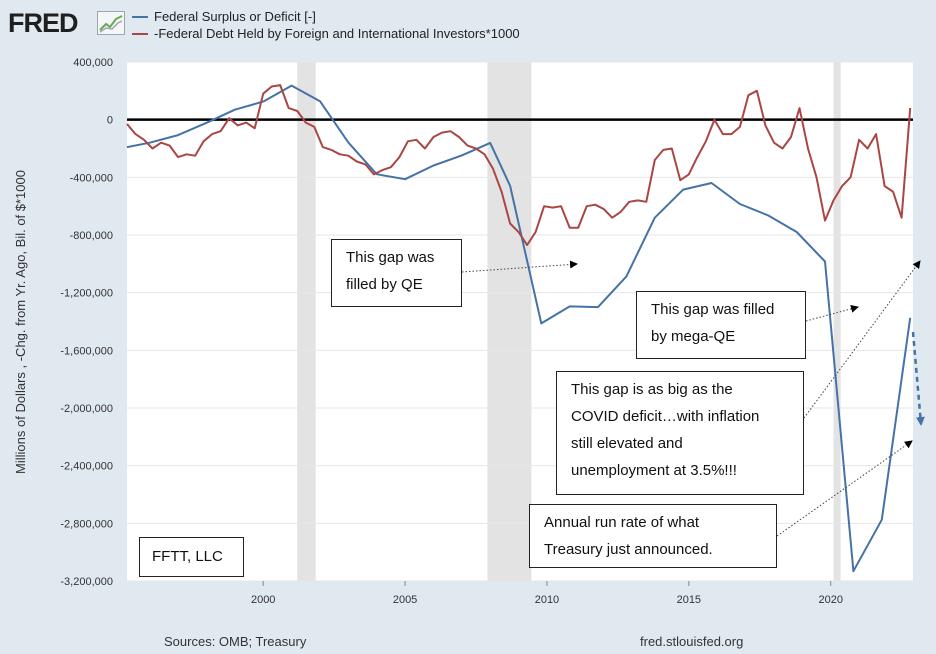 This screenshot has width=936, height=654. What do you see at coordinates (43, 23) in the screenshot?
I see `fred-logo: FRED` at bounding box center [43, 23].